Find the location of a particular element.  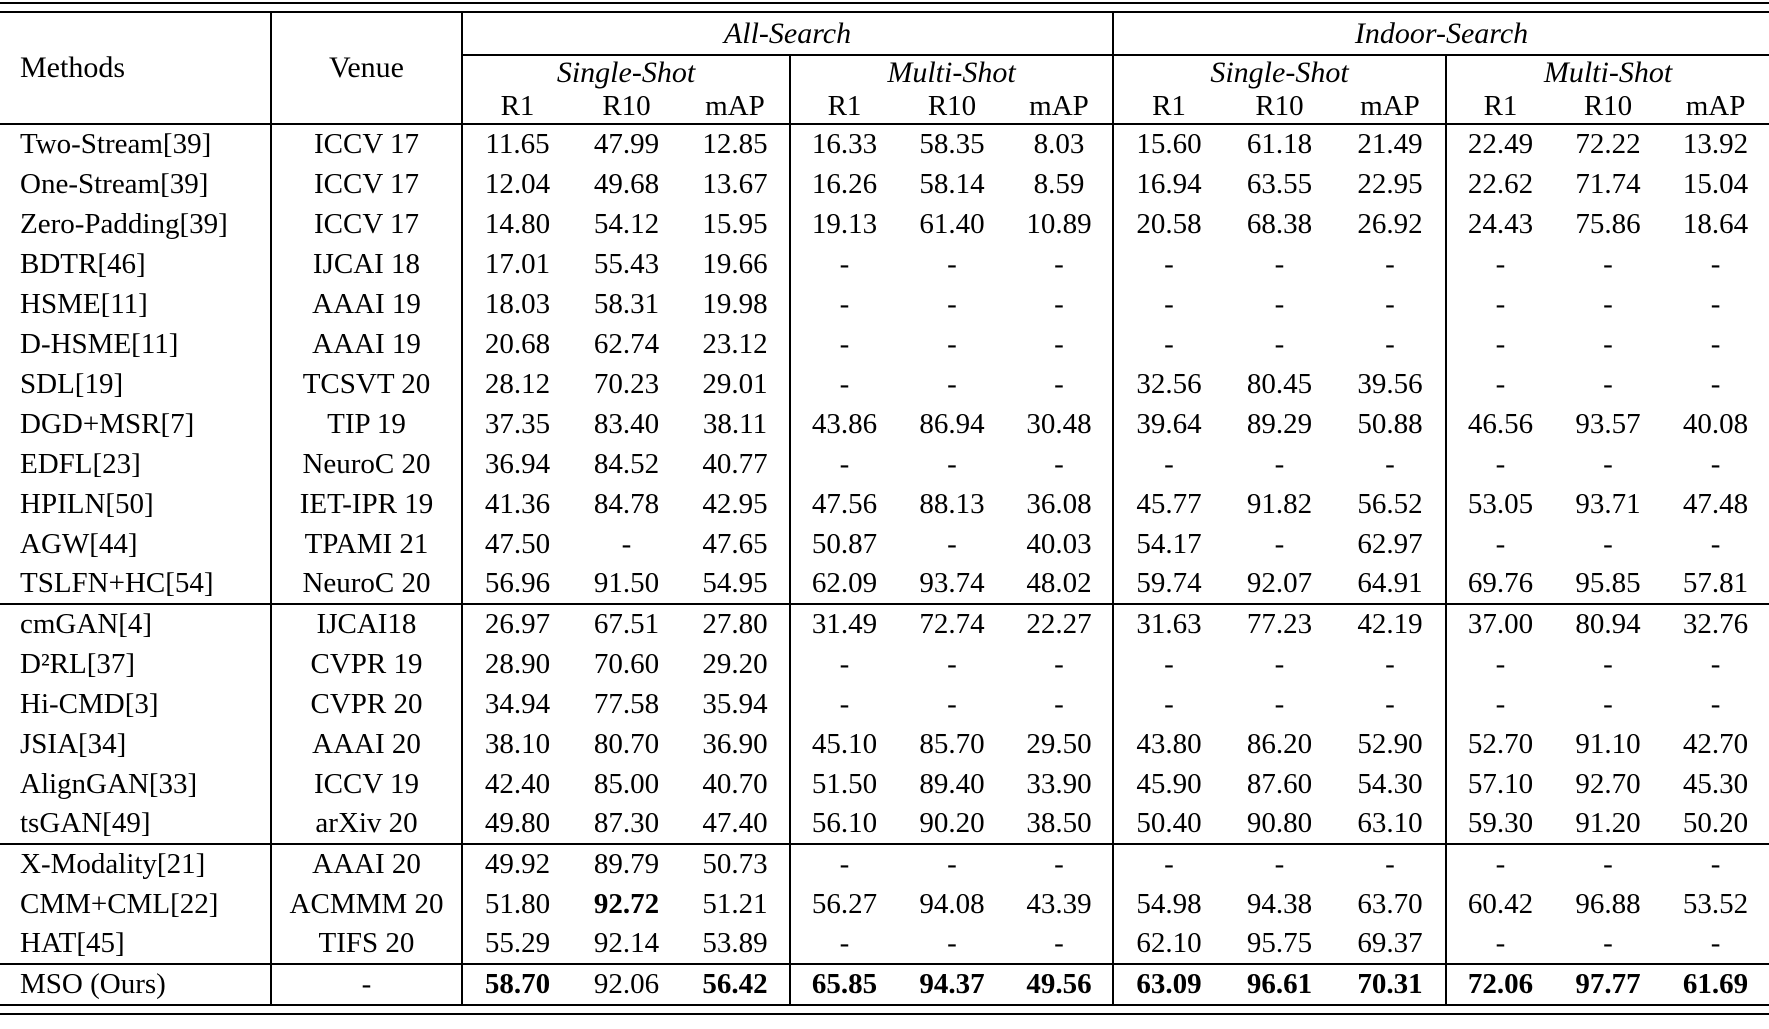

value-cell: 91.50 is located at coordinates (626, 583).